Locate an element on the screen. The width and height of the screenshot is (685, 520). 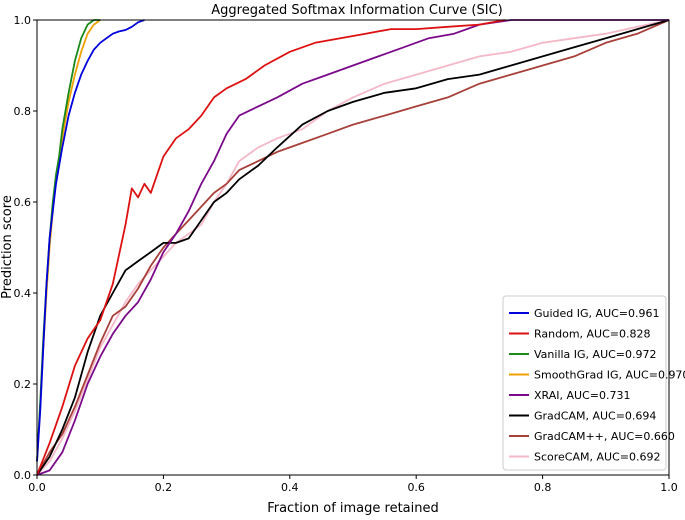
x-axis-ticks: 0.0 0.2 0.4 0.6 0.8 1.0 is located at coordinates (353, 484).